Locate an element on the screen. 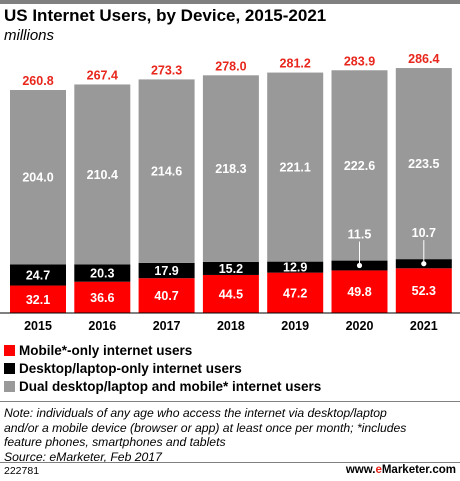  data-label-mobile-2019: 47.2 is located at coordinates (295, 293).